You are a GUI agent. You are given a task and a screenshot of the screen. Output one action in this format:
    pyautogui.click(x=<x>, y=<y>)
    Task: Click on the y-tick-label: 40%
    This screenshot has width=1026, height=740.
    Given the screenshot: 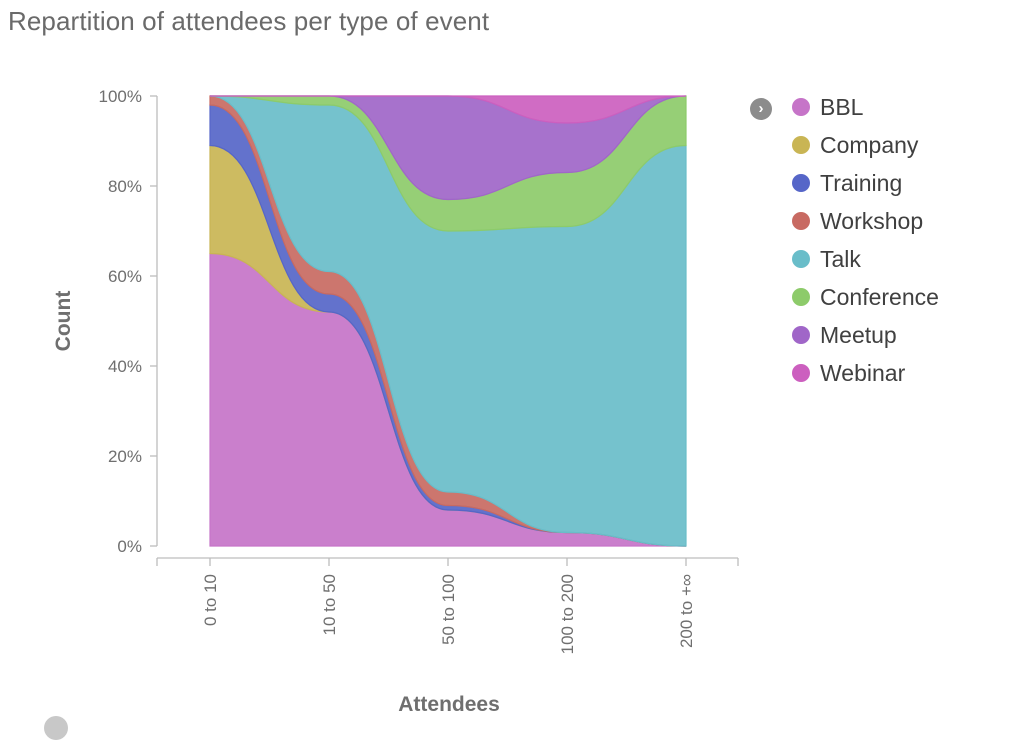 What is the action you would take?
    pyautogui.click(x=125, y=366)
    